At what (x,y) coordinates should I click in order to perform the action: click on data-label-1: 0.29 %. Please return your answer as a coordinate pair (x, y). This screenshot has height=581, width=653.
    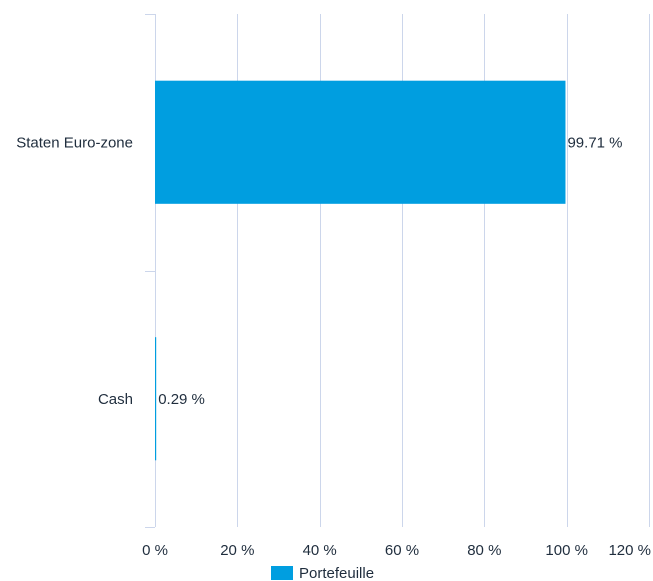
    Looking at the image, I should click on (181, 399).